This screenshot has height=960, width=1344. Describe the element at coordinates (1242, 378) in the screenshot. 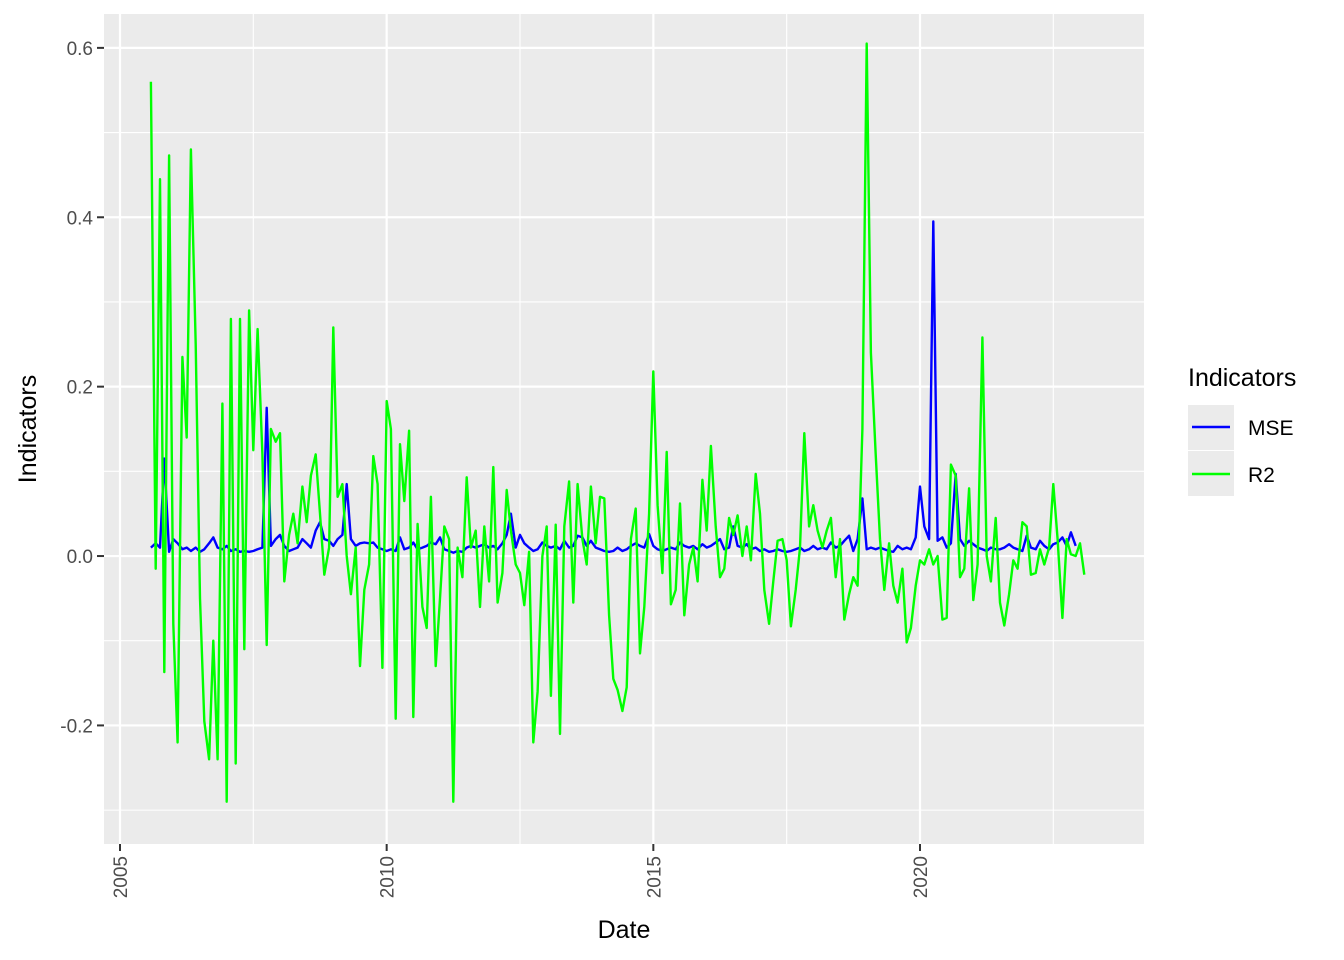

I see `legend-title: Indicators` at that location.